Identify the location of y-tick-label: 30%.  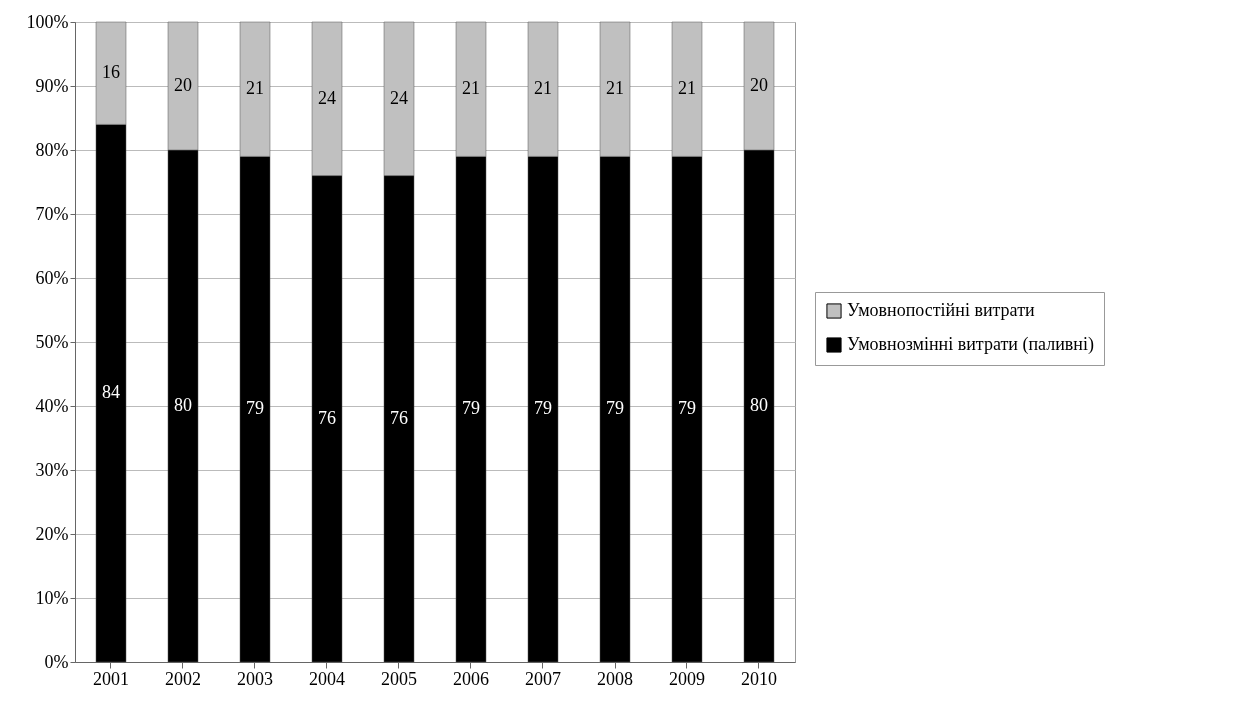
(52, 469).